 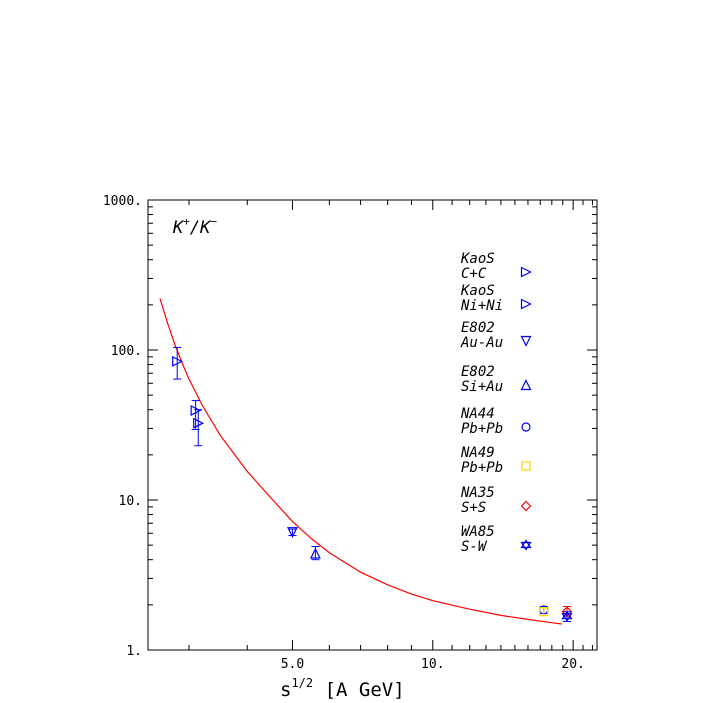 What do you see at coordinates (526, 272) in the screenshot?
I see `legend-marker-kaos_cc` at bounding box center [526, 272].